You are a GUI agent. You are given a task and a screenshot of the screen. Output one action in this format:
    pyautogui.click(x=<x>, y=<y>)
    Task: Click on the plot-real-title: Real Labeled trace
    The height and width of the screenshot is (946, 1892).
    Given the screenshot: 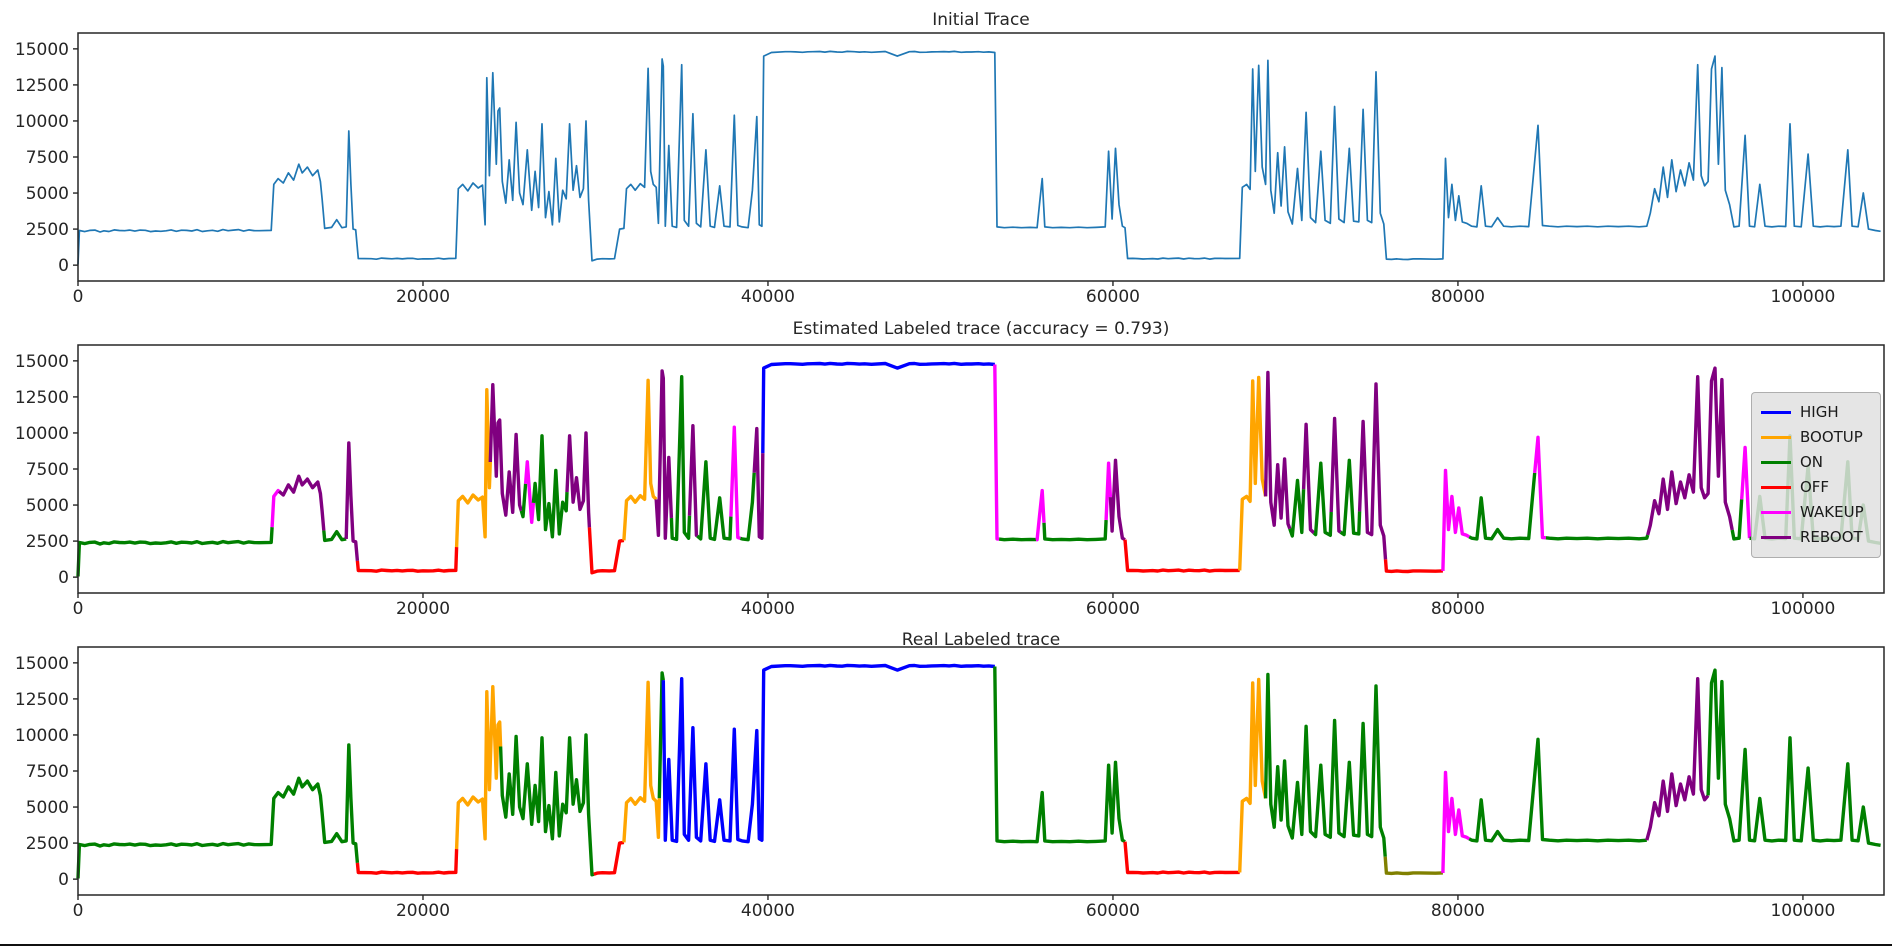 What is the action you would take?
    pyautogui.click(x=981, y=640)
    